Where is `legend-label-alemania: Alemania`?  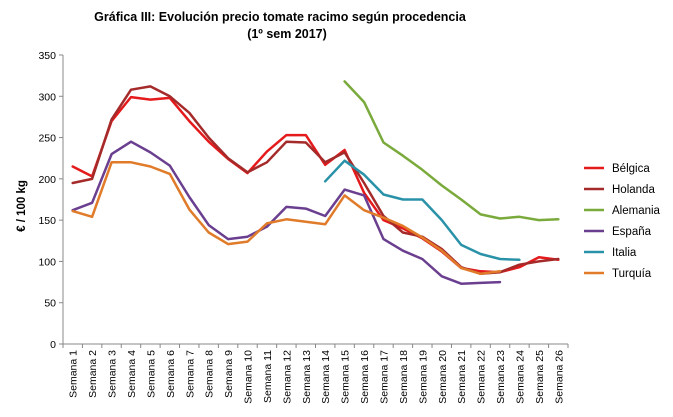
legend-label-alemania: Alemania is located at coordinates (636, 211).